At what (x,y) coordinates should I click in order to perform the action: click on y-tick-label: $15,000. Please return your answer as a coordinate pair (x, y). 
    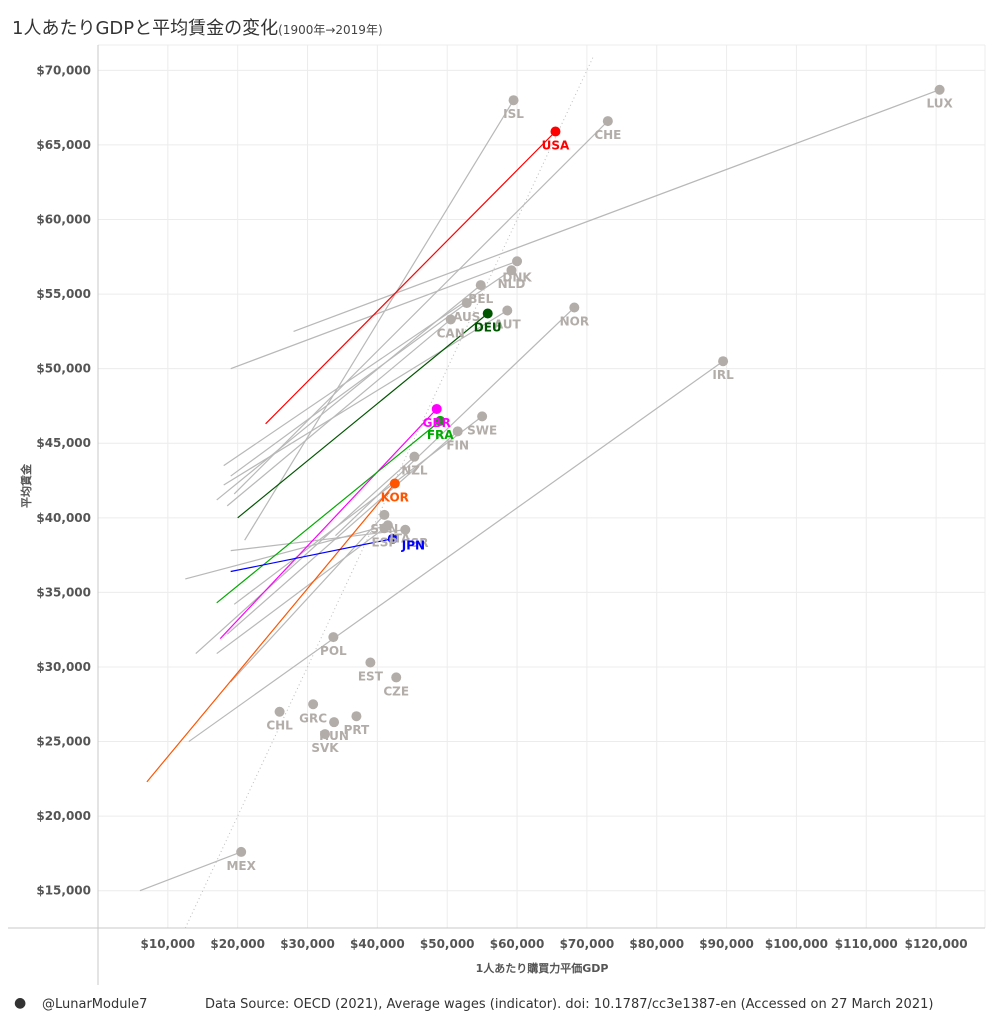
    Looking at the image, I should click on (63, 891).